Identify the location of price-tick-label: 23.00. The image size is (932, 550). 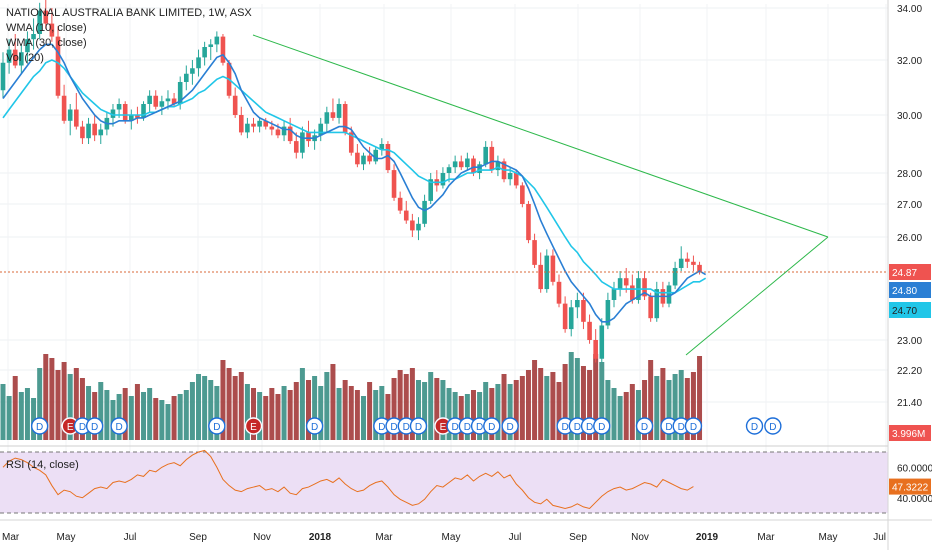
(909, 341).